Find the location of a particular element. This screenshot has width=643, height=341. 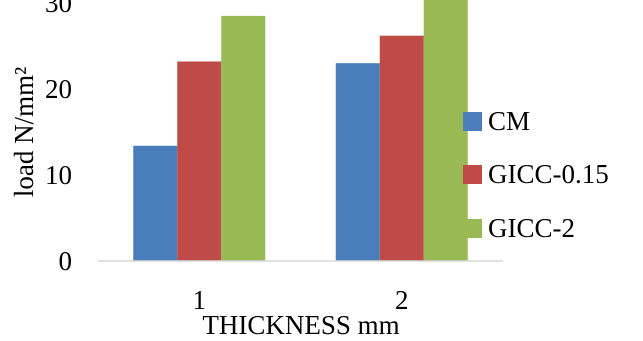

y-tick-label: 30 is located at coordinates (58, 9).